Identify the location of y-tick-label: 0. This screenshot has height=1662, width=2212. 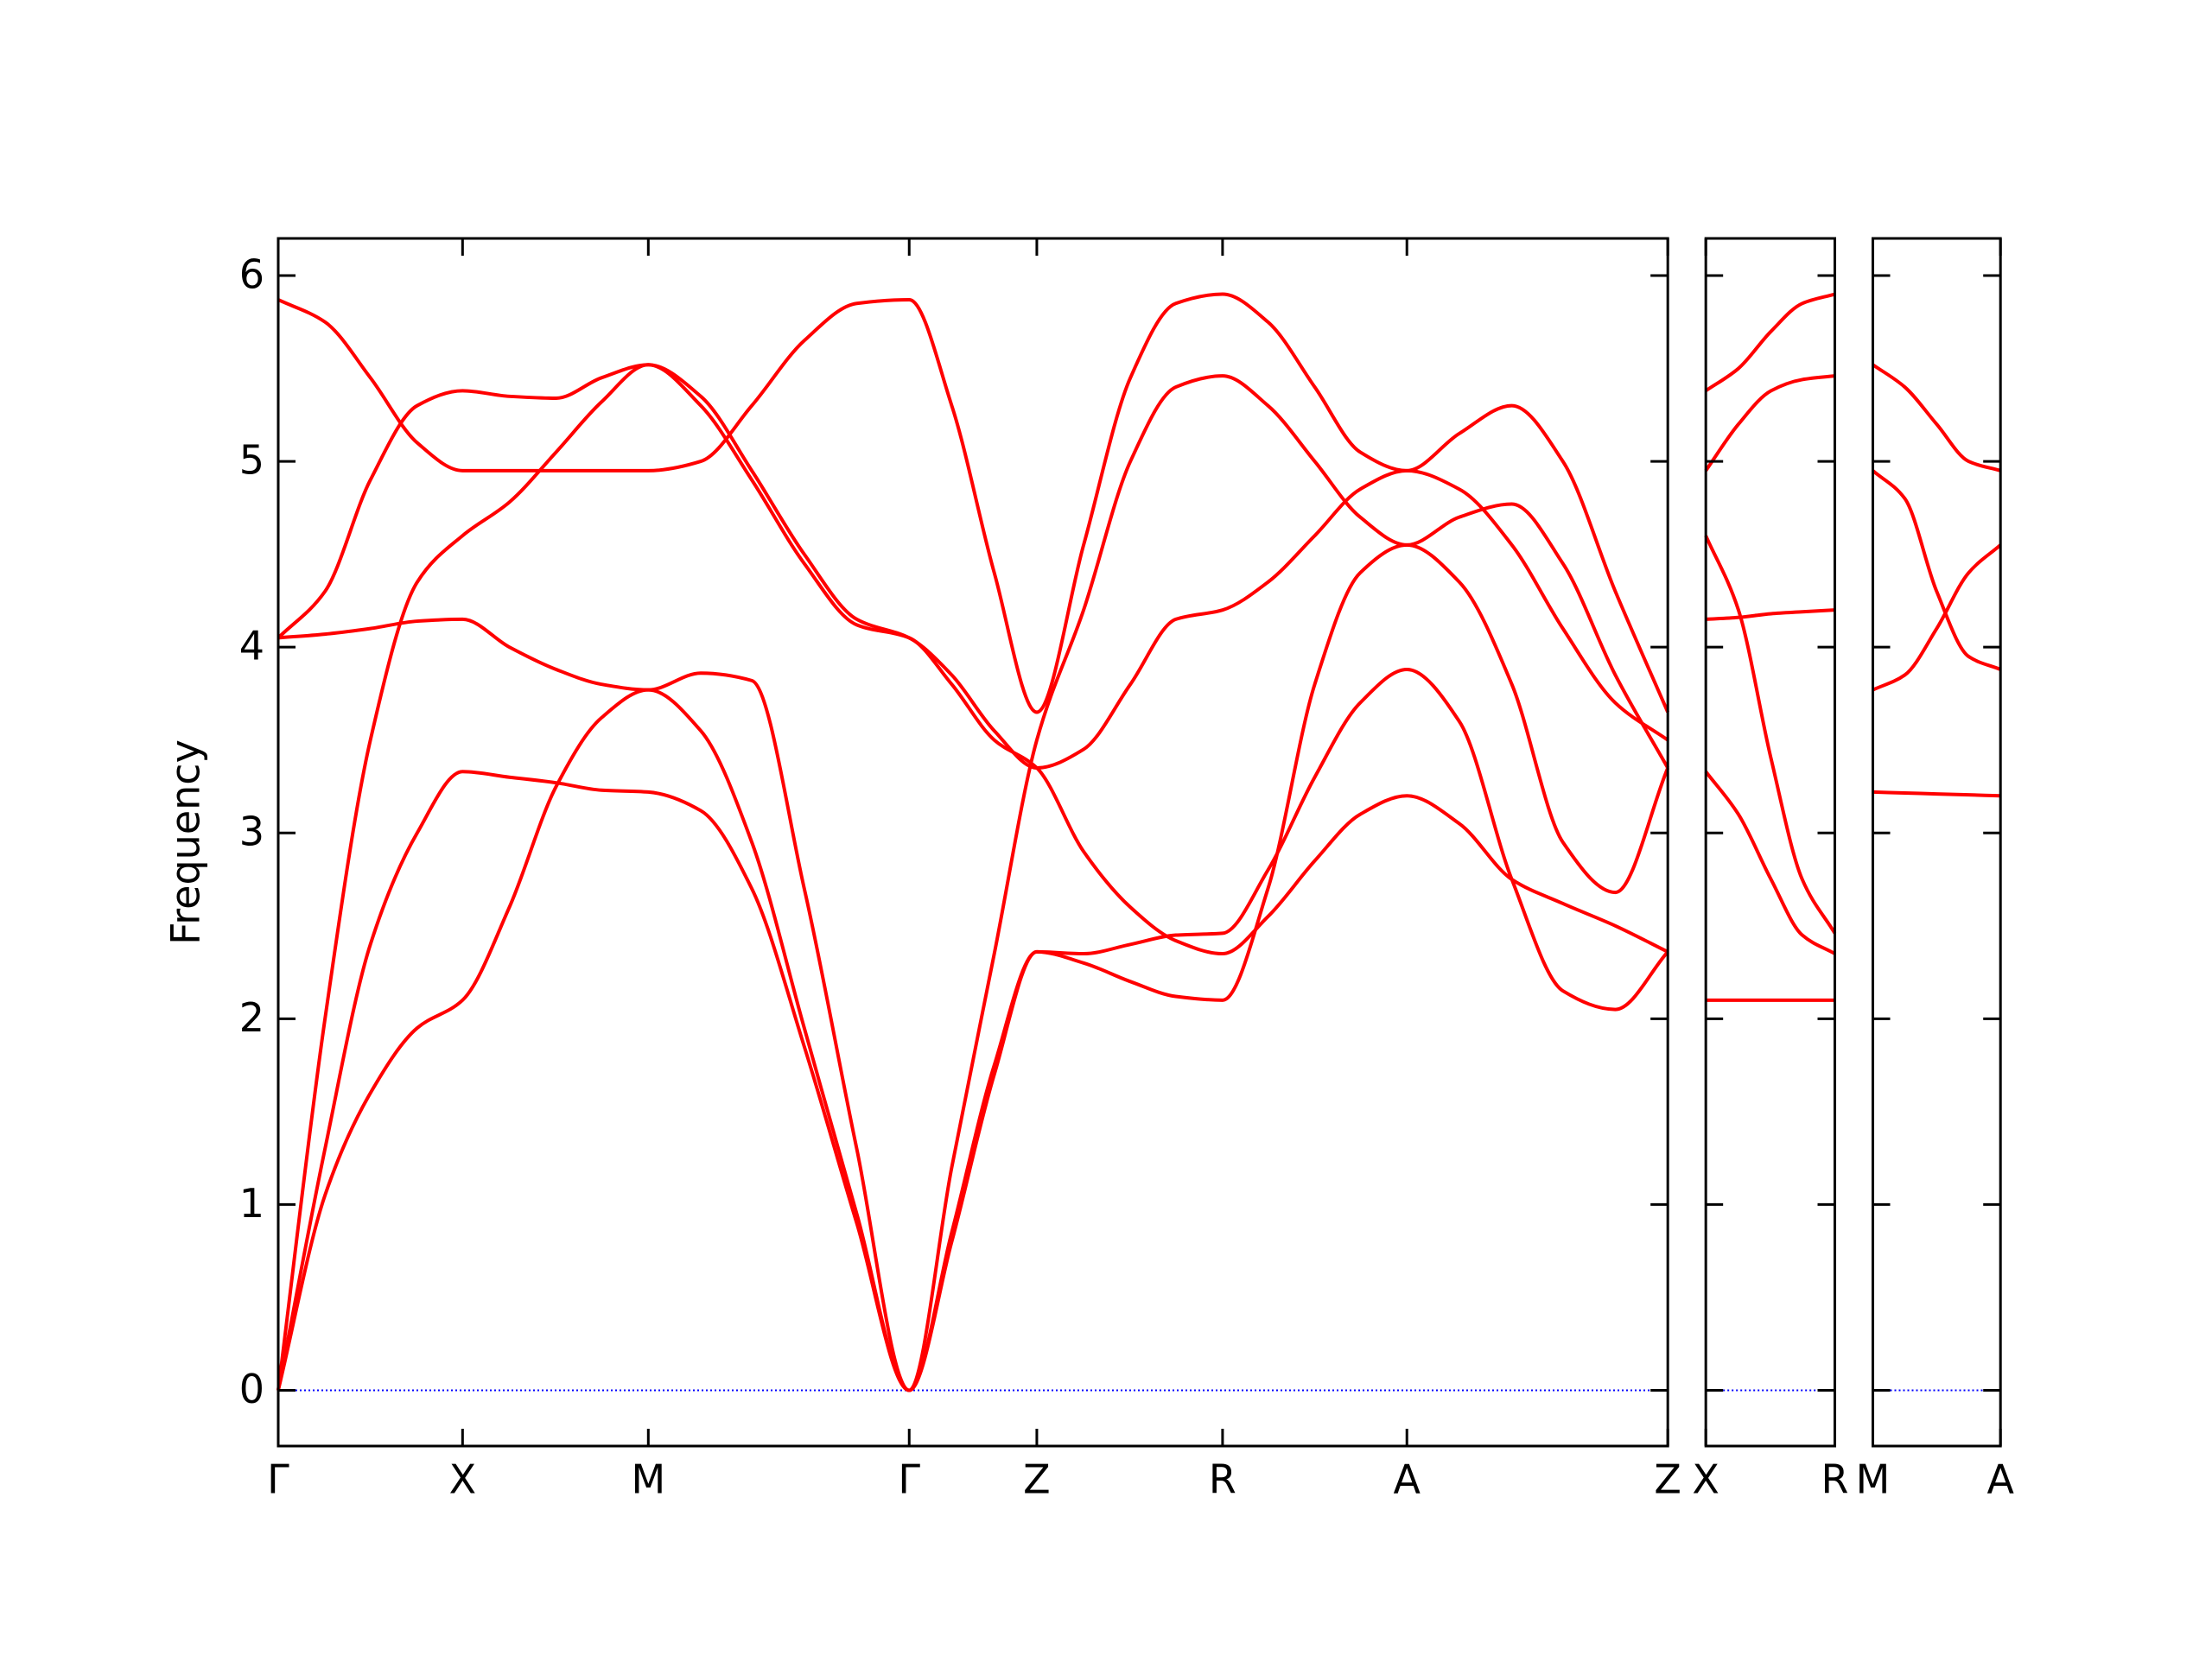
(251, 1389).